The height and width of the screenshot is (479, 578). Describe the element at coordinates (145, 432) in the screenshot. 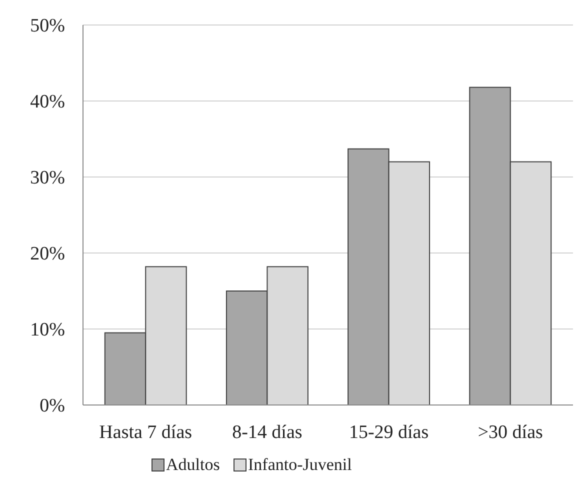

I see `x-tick-label: Hasta 7 días` at that location.